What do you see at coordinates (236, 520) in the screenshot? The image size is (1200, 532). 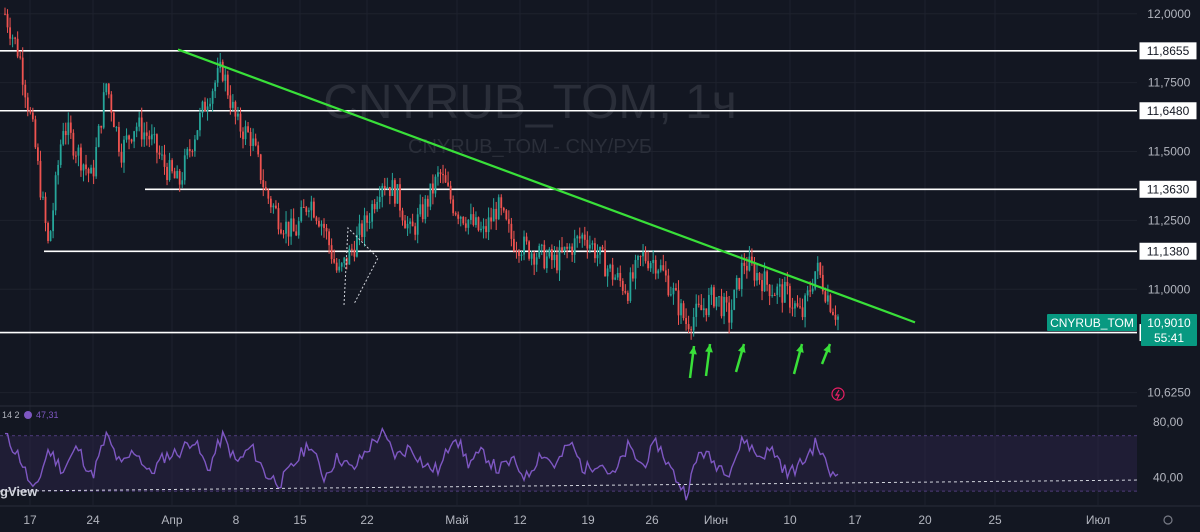 I see `time-tick-label: 8` at bounding box center [236, 520].